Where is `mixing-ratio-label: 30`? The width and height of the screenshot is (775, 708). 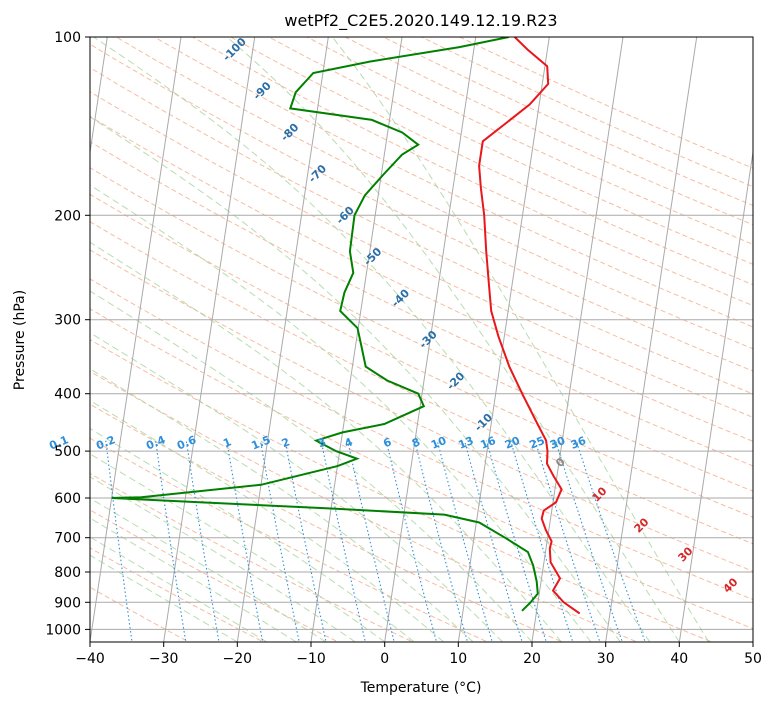
mixing-ratio-label: 30 is located at coordinates (557, 443).